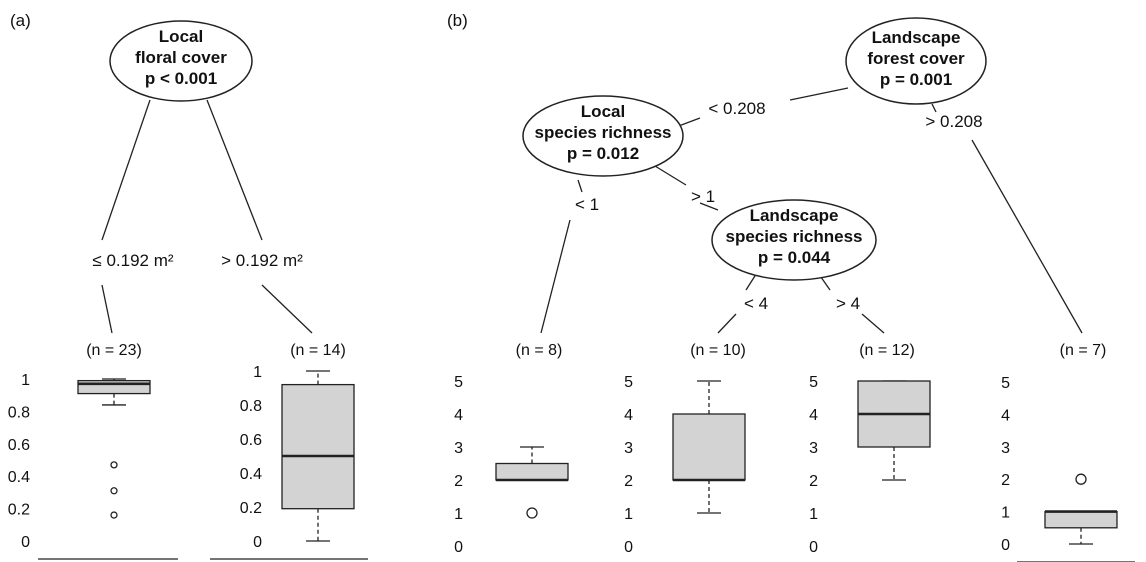  Describe the element at coordinates (132, 260) in the screenshot. I see `edge-label-floral-low: ≤ 0.192 m²` at that location.